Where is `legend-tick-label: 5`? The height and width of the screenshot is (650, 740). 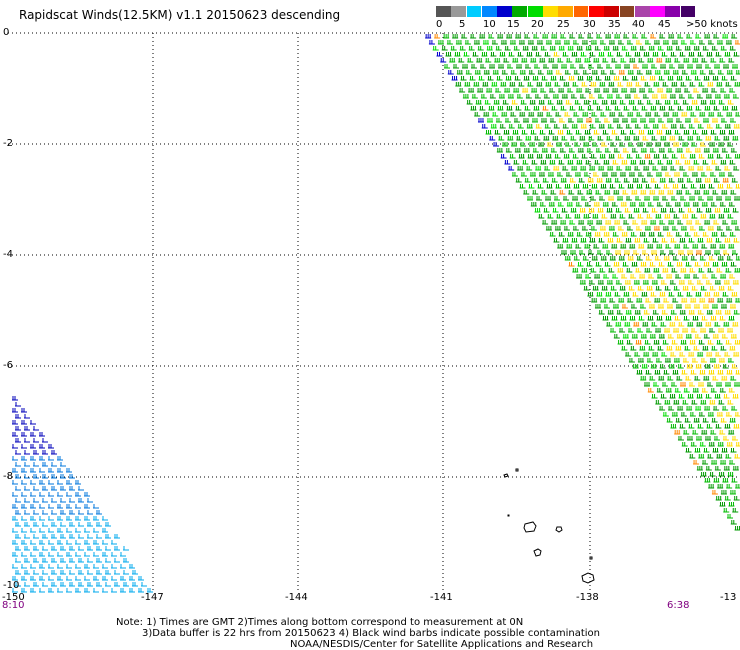
legend-tick-label: 5 is located at coordinates (462, 24).